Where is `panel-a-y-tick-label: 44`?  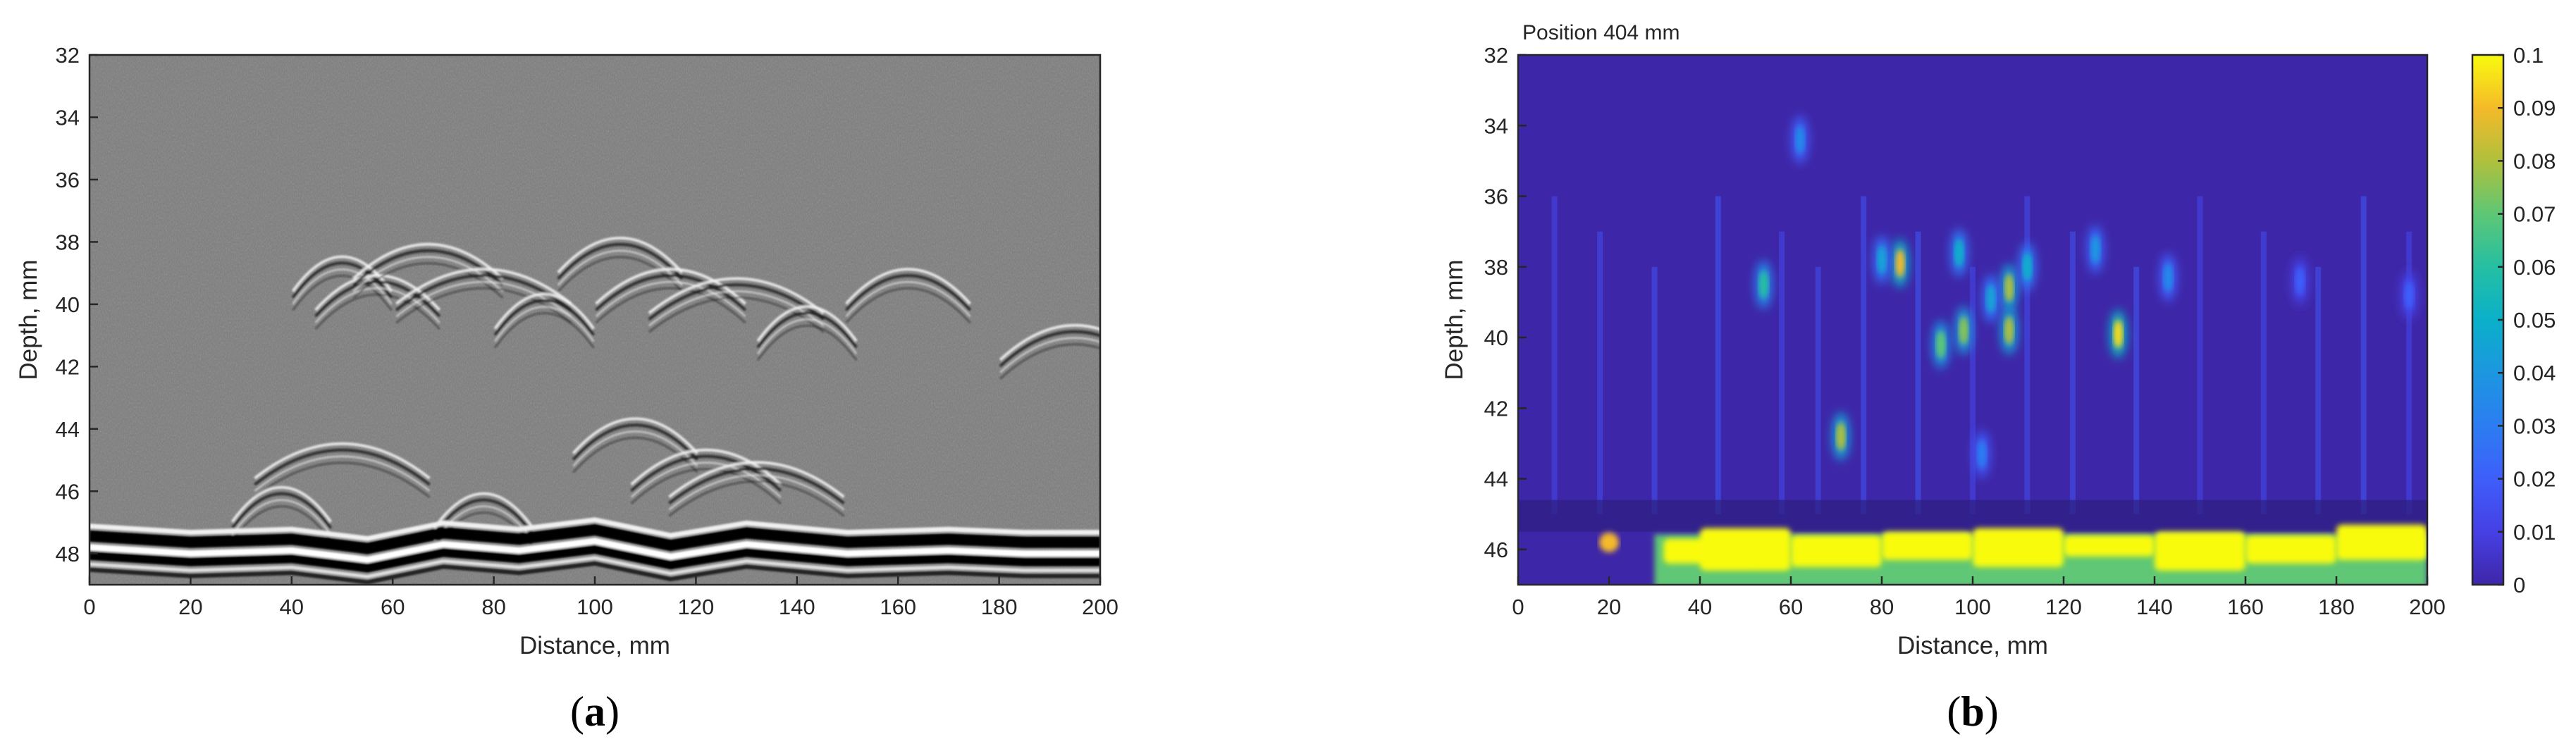
panel-a-y-tick-label: 44 is located at coordinates (68, 429).